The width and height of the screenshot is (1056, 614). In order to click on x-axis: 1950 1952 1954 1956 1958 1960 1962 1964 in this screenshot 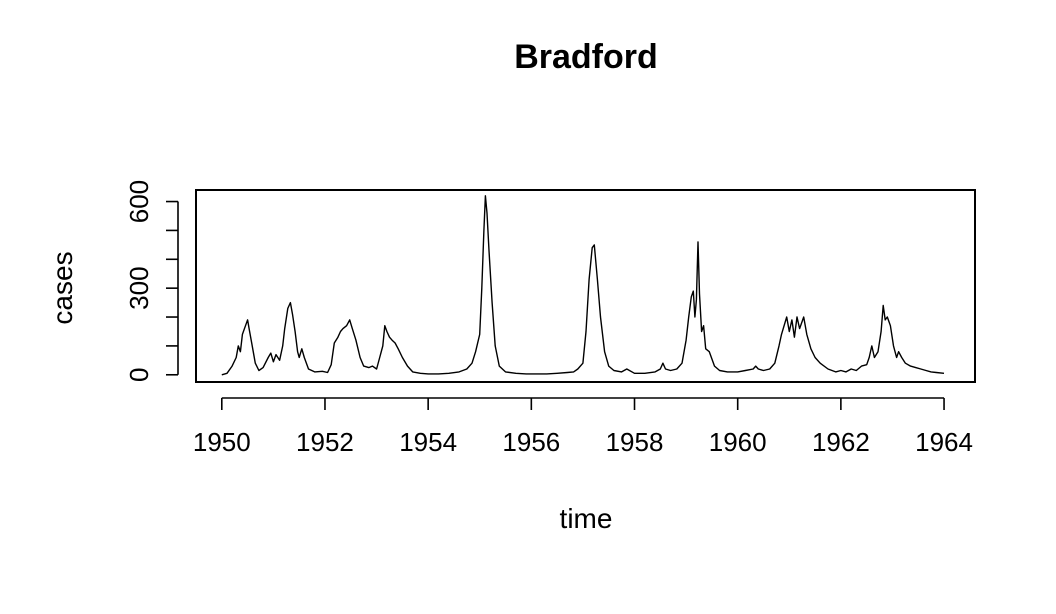, I will do `click(583, 427)`.